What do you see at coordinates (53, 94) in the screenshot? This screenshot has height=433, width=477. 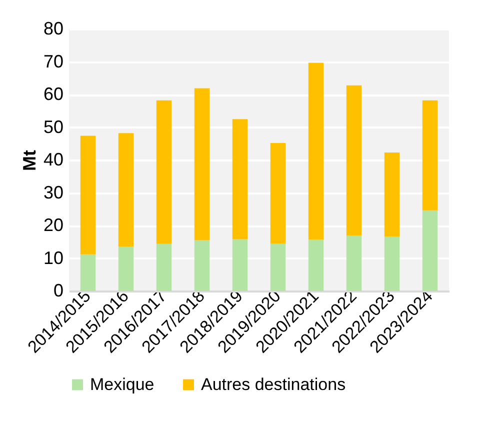 I see `y-tick-label: 60` at bounding box center [53, 94].